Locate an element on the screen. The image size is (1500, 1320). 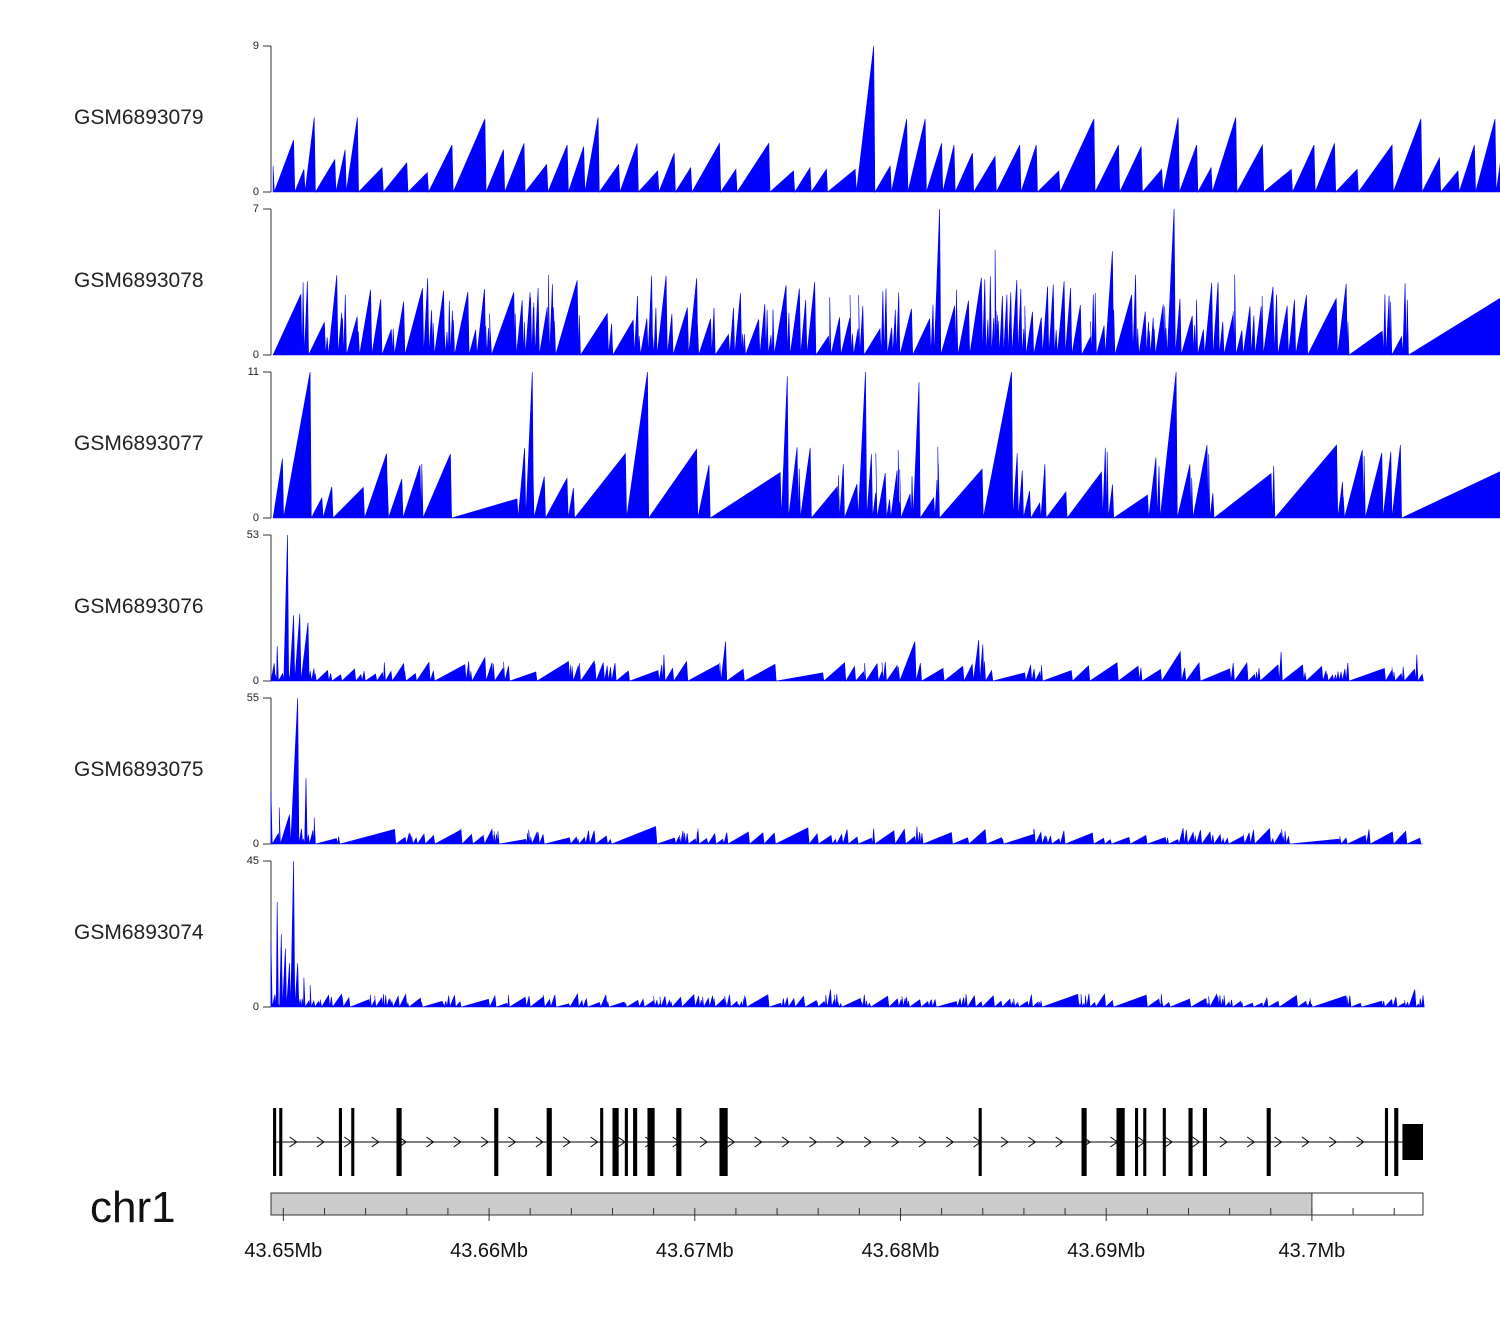
x-tick-label: 43.69Mb is located at coordinates (1106, 1251).